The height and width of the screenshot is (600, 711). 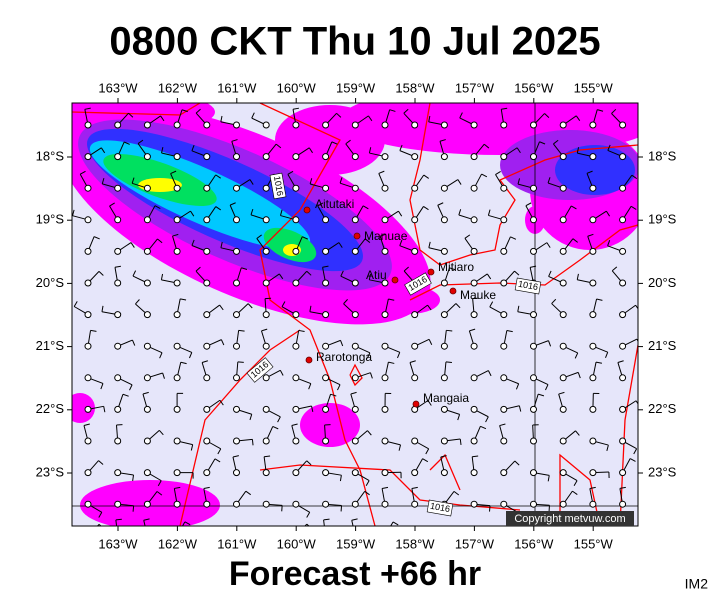 I want to click on isobar-label: 1016, so click(x=528, y=286).